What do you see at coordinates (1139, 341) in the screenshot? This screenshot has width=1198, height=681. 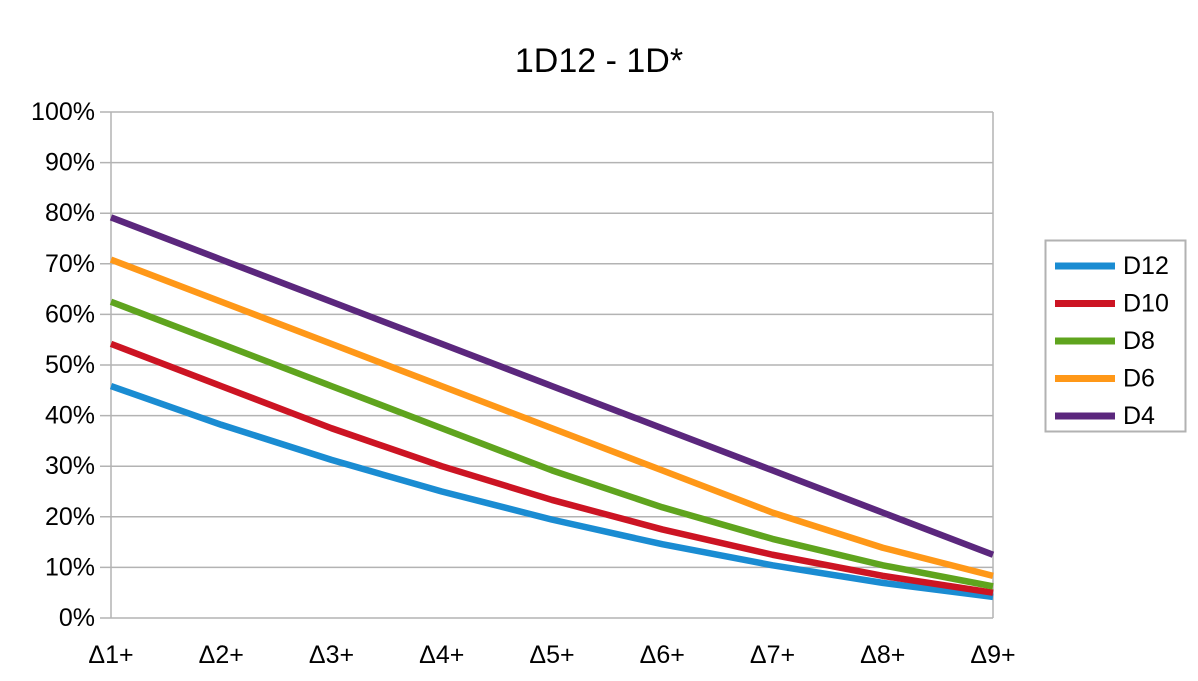 I see `legend-label-D8: D8` at bounding box center [1139, 341].